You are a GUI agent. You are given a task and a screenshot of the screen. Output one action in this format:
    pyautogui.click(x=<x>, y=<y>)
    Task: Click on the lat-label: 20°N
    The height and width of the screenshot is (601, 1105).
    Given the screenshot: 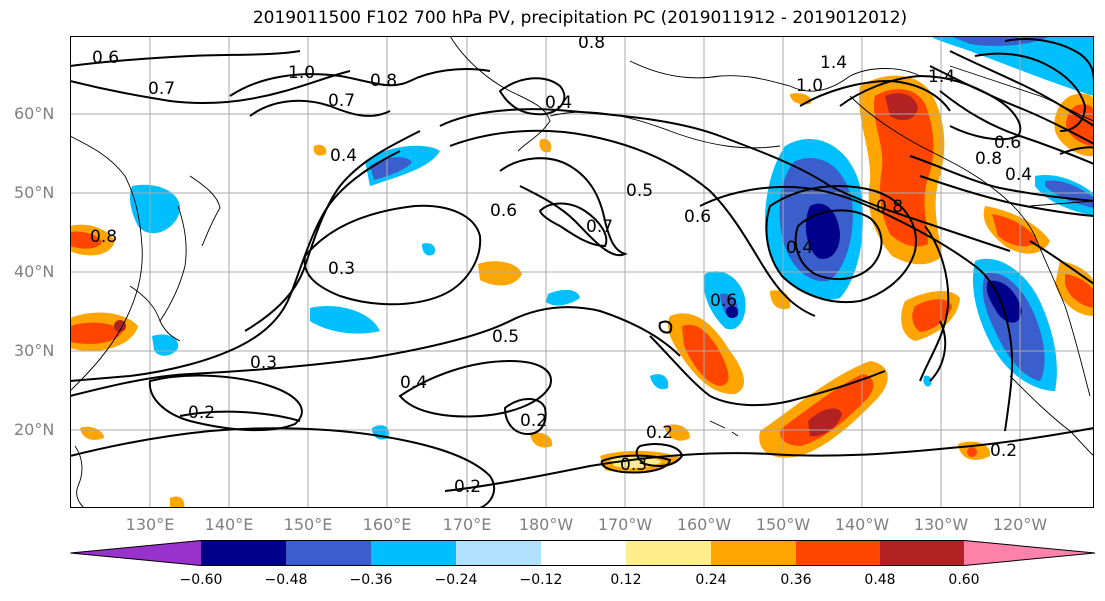 What is the action you would take?
    pyautogui.click(x=34, y=429)
    